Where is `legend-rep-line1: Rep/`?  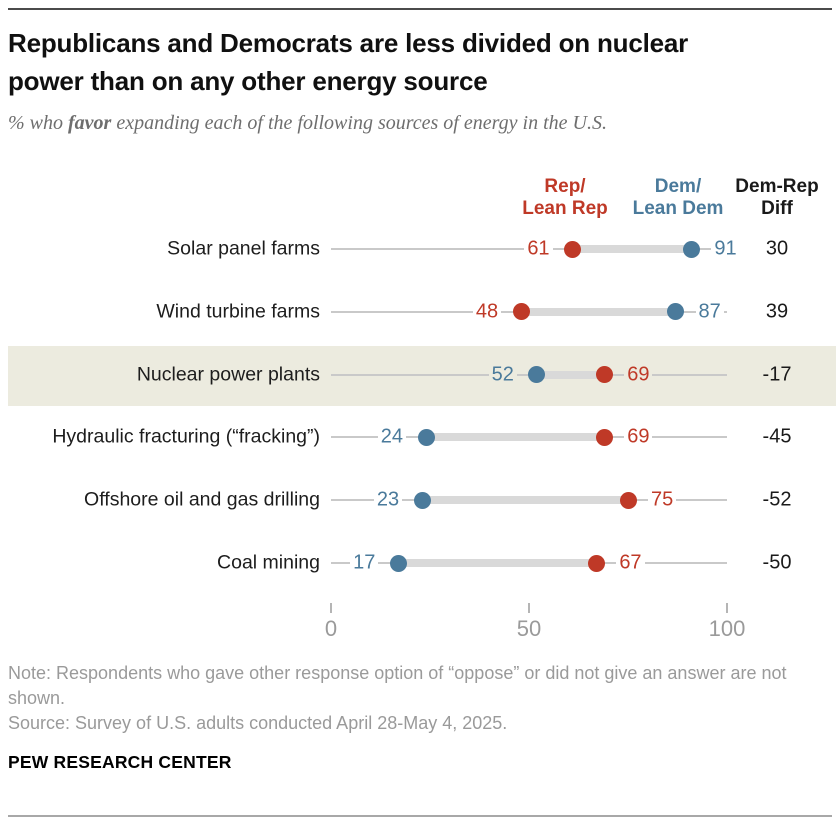
legend-rep-line1: Rep/ is located at coordinates (565, 186).